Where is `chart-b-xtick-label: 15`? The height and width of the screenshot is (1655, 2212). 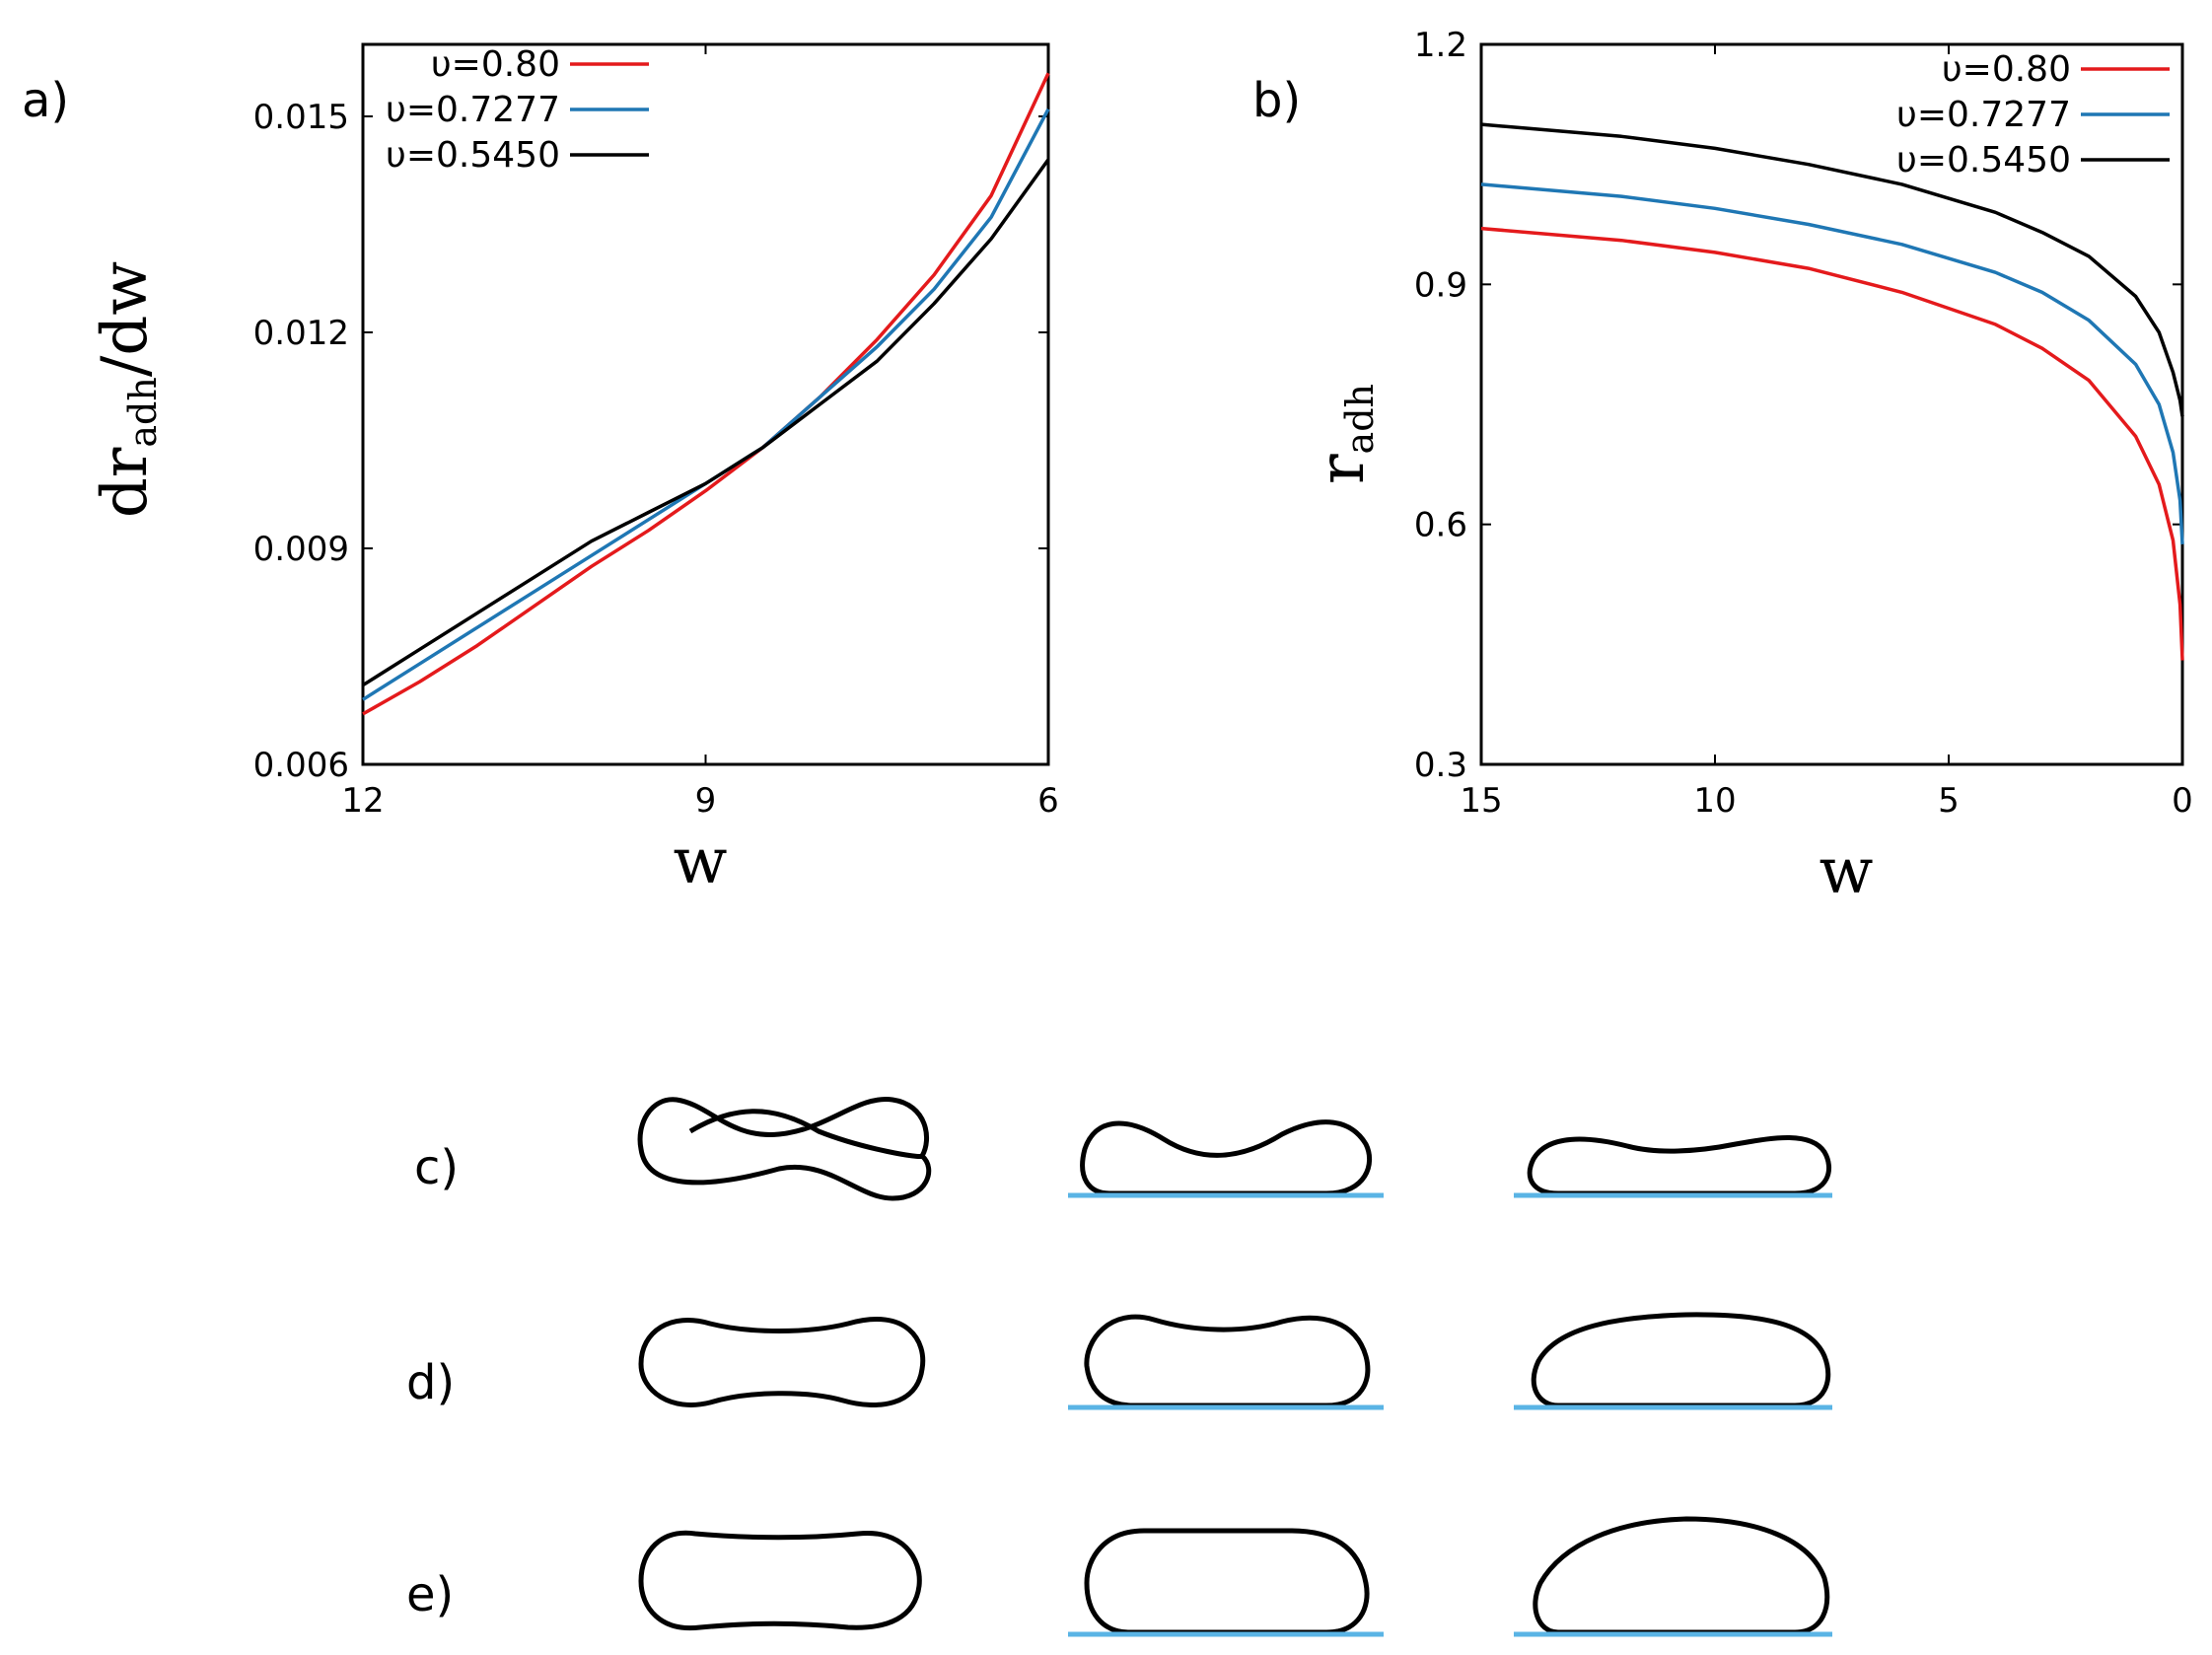 chart-b-xtick-label: 15 is located at coordinates (1481, 801).